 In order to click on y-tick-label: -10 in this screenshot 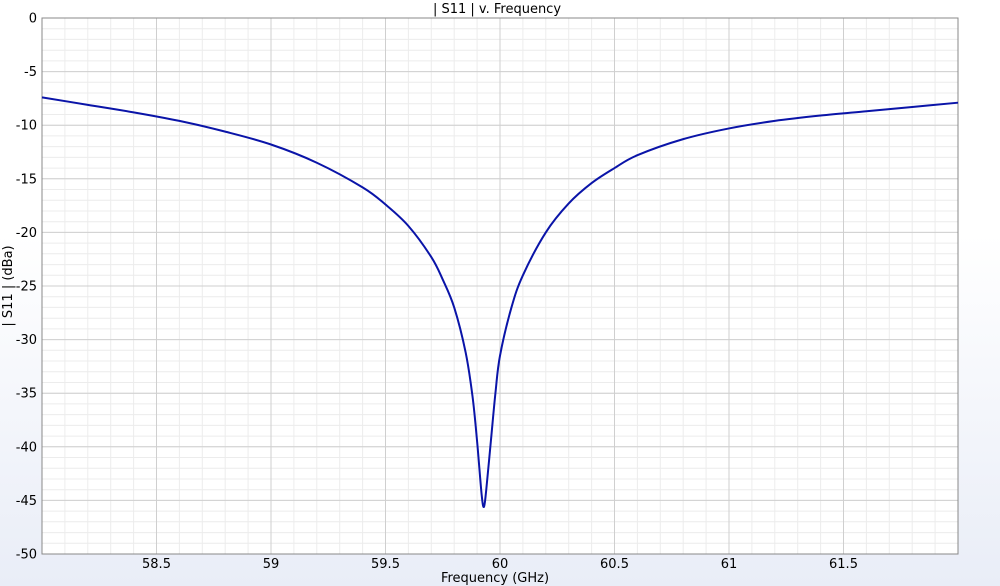, I will do `click(26, 126)`.